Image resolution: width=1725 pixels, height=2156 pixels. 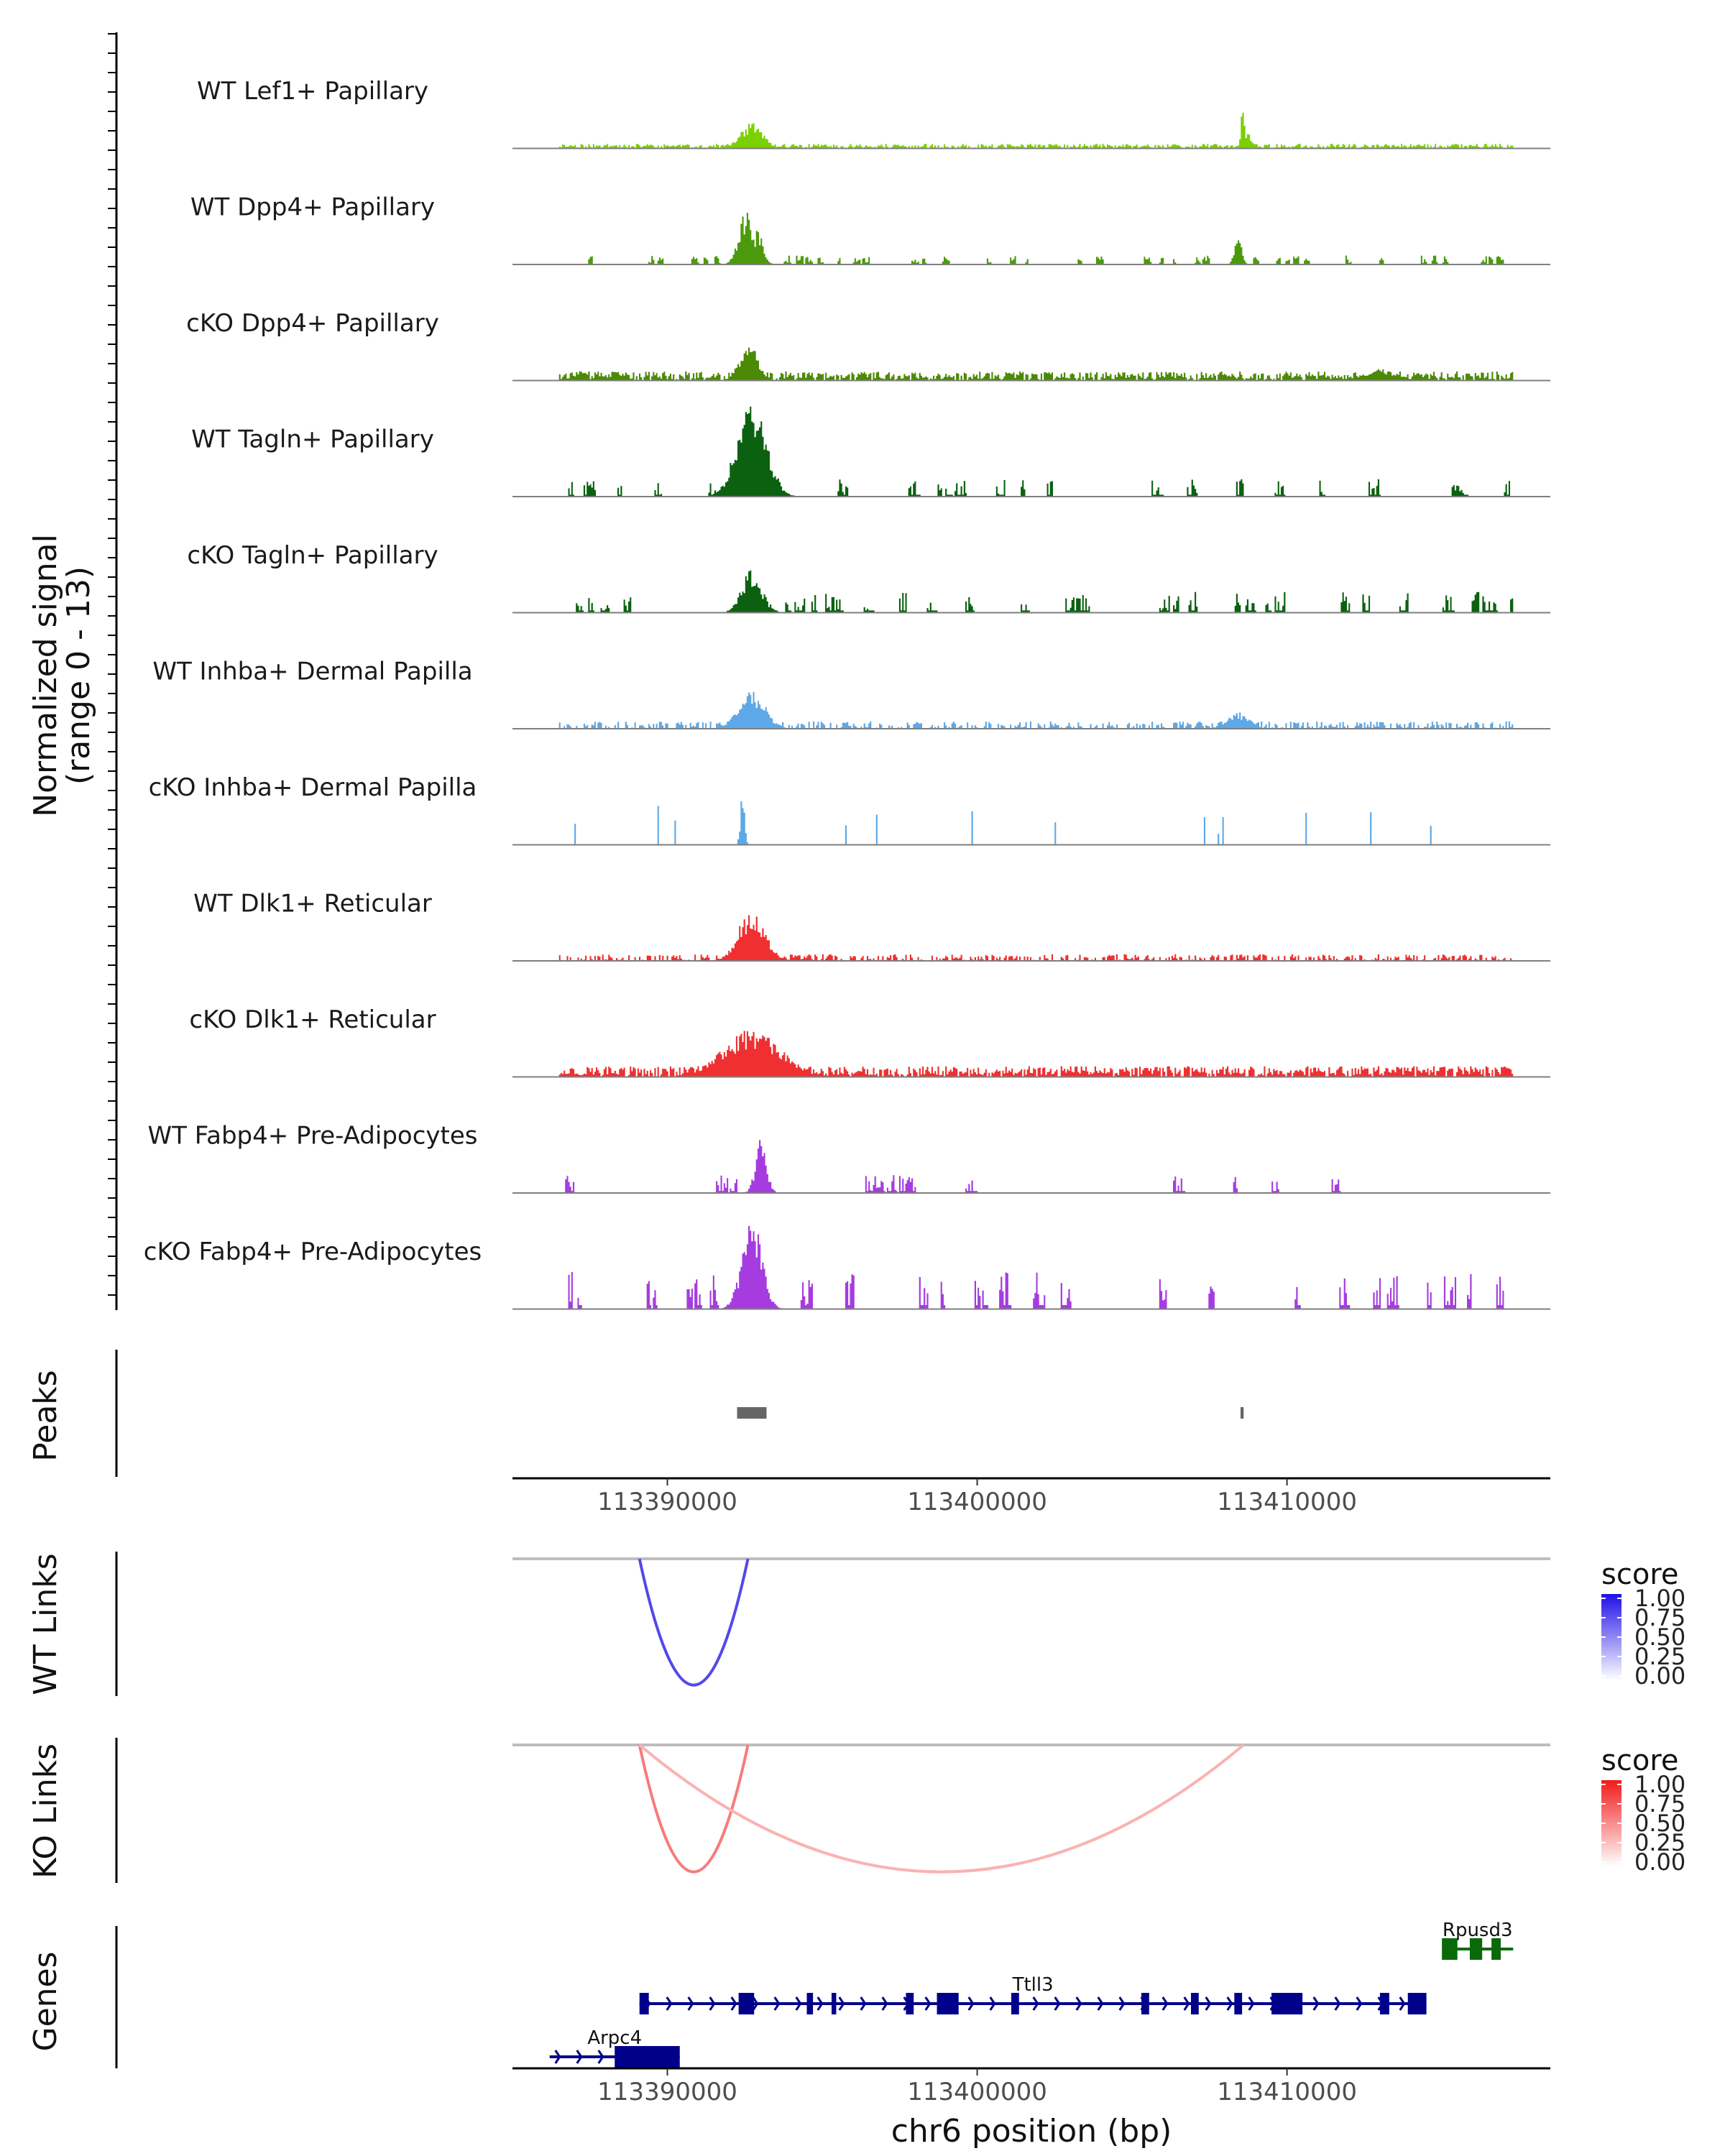 What do you see at coordinates (679, 1413) in the screenshot?
I see `peaks-panel` at bounding box center [679, 1413].